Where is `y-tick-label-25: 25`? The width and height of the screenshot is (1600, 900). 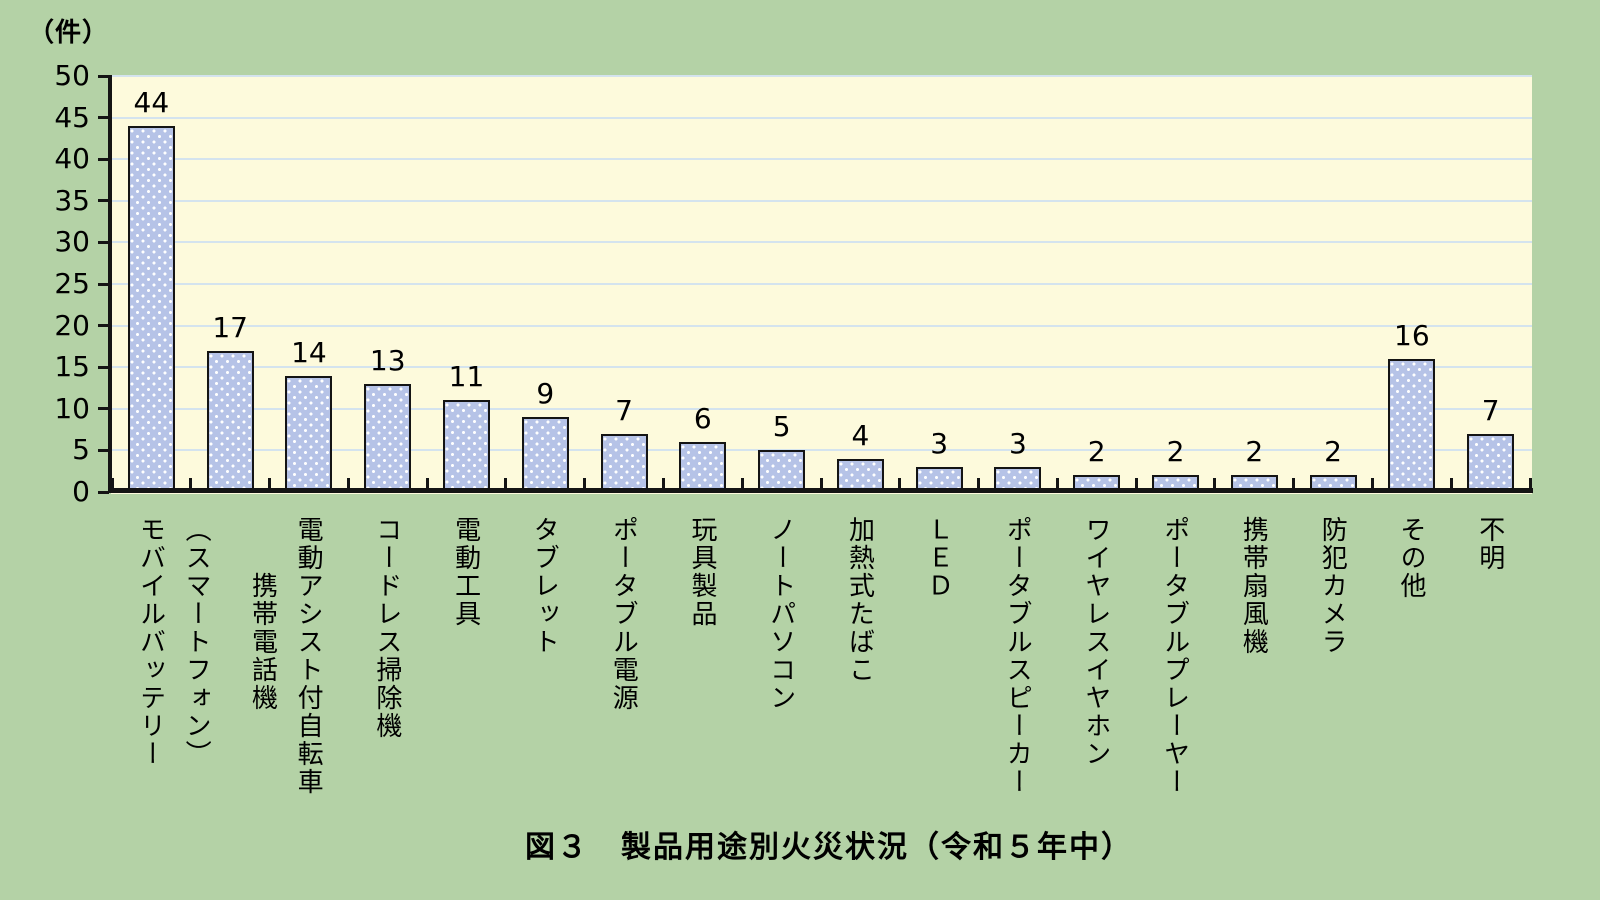 y-tick-label-25: 25 is located at coordinates (72, 283).